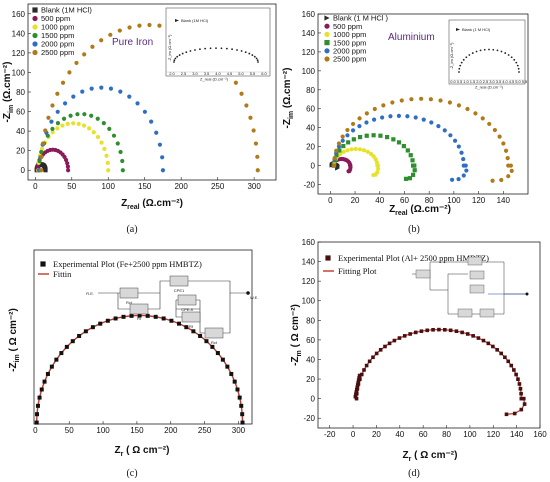  Describe the element at coordinates (420, 210) in the screenshot. I see `x-axis-label: Zreal (Ω.cm⁻²)` at that location.